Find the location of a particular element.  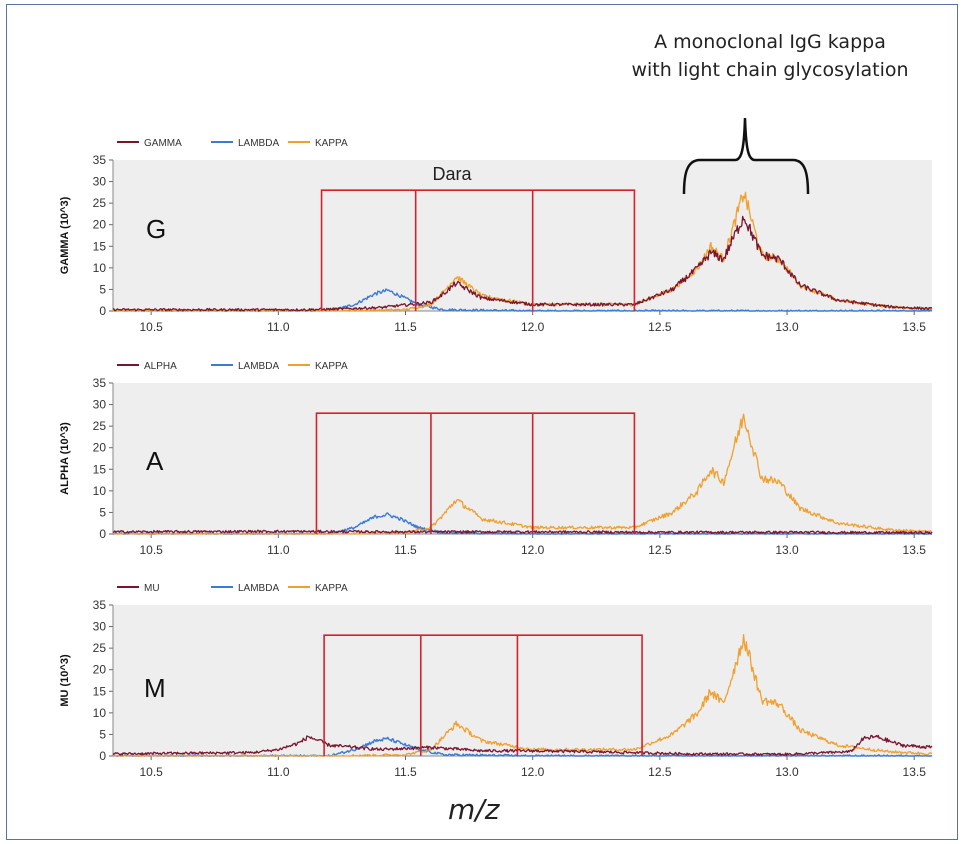

legend-label: MU is located at coordinates (152, 588).